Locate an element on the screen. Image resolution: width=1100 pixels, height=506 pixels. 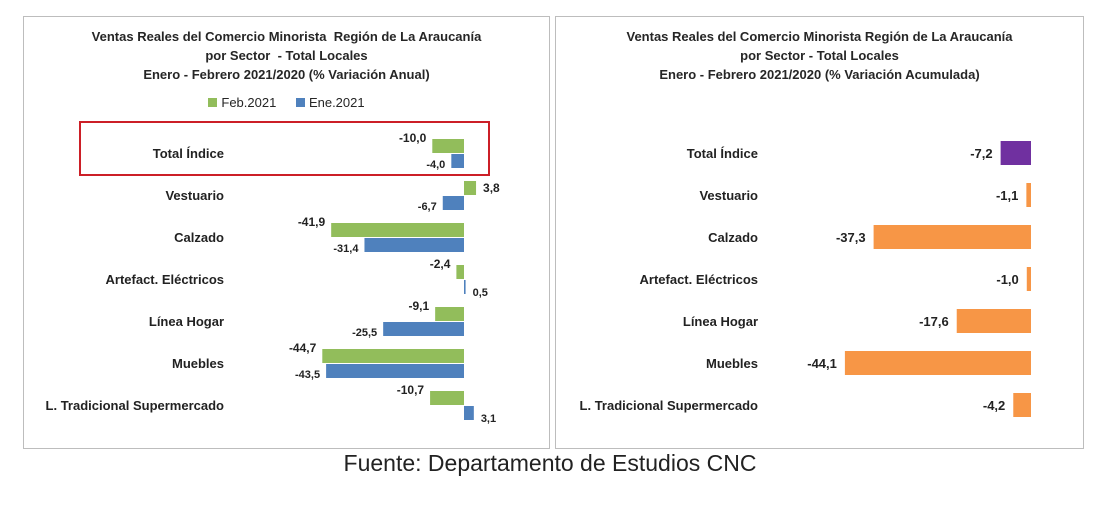
data-label: -4,2 is located at coordinates (994, 405).